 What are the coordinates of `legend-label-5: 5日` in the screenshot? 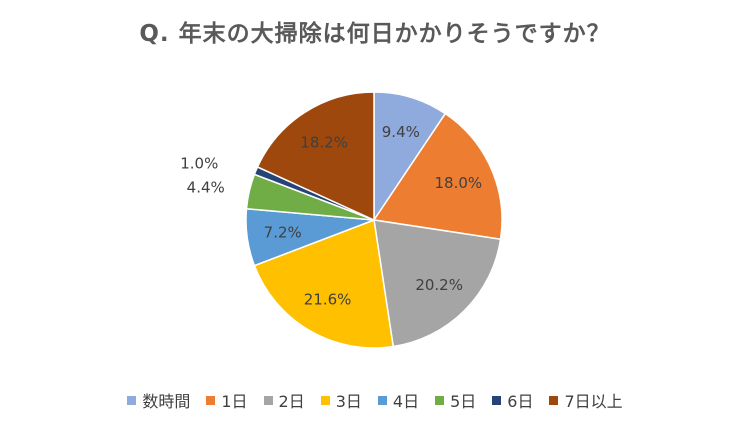 It's located at (463, 401).